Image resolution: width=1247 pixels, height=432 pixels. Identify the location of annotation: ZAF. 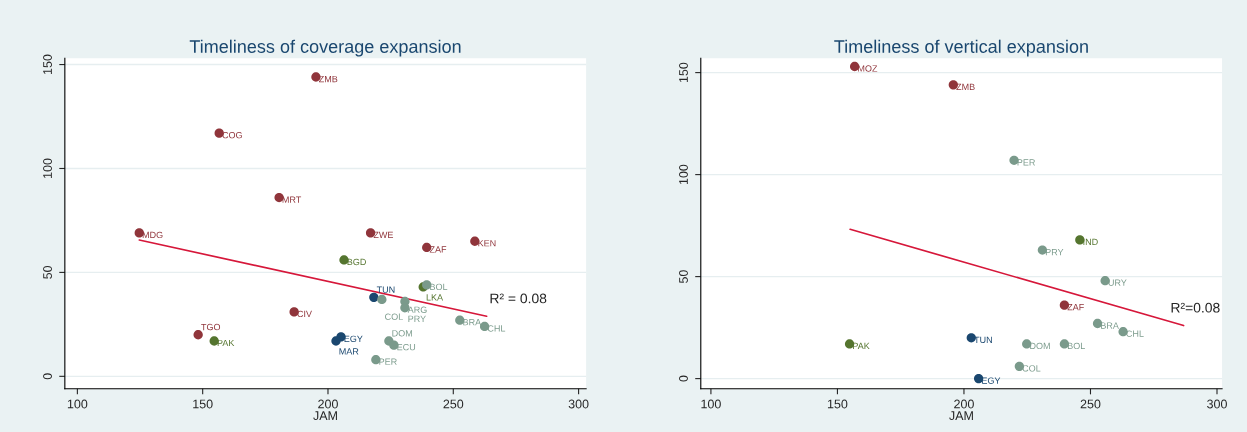
(438, 249).